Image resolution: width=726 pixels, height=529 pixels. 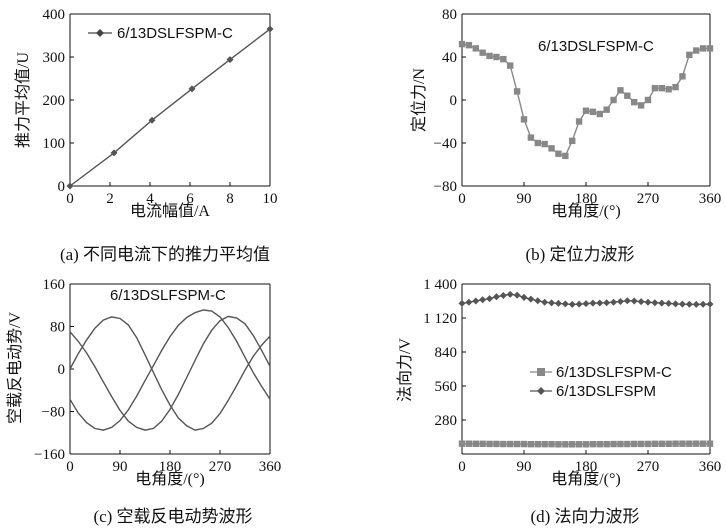 I want to click on panel-c-axes, so click(x=170, y=369).